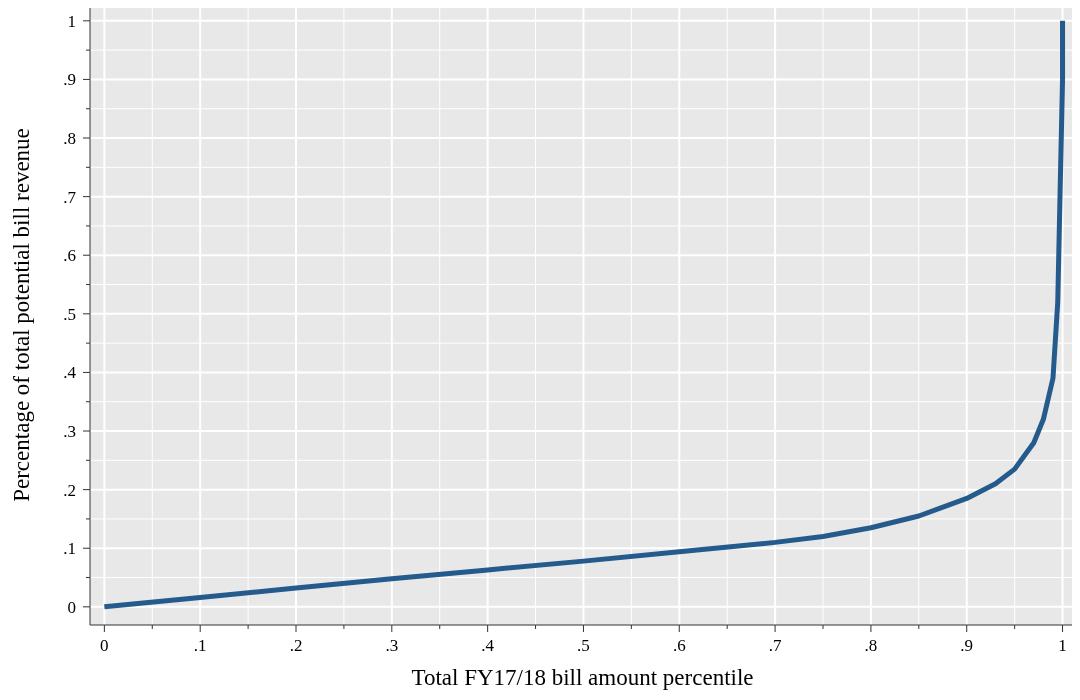  Describe the element at coordinates (71, 607) in the screenshot. I see `y-tick-label: 0` at that location.